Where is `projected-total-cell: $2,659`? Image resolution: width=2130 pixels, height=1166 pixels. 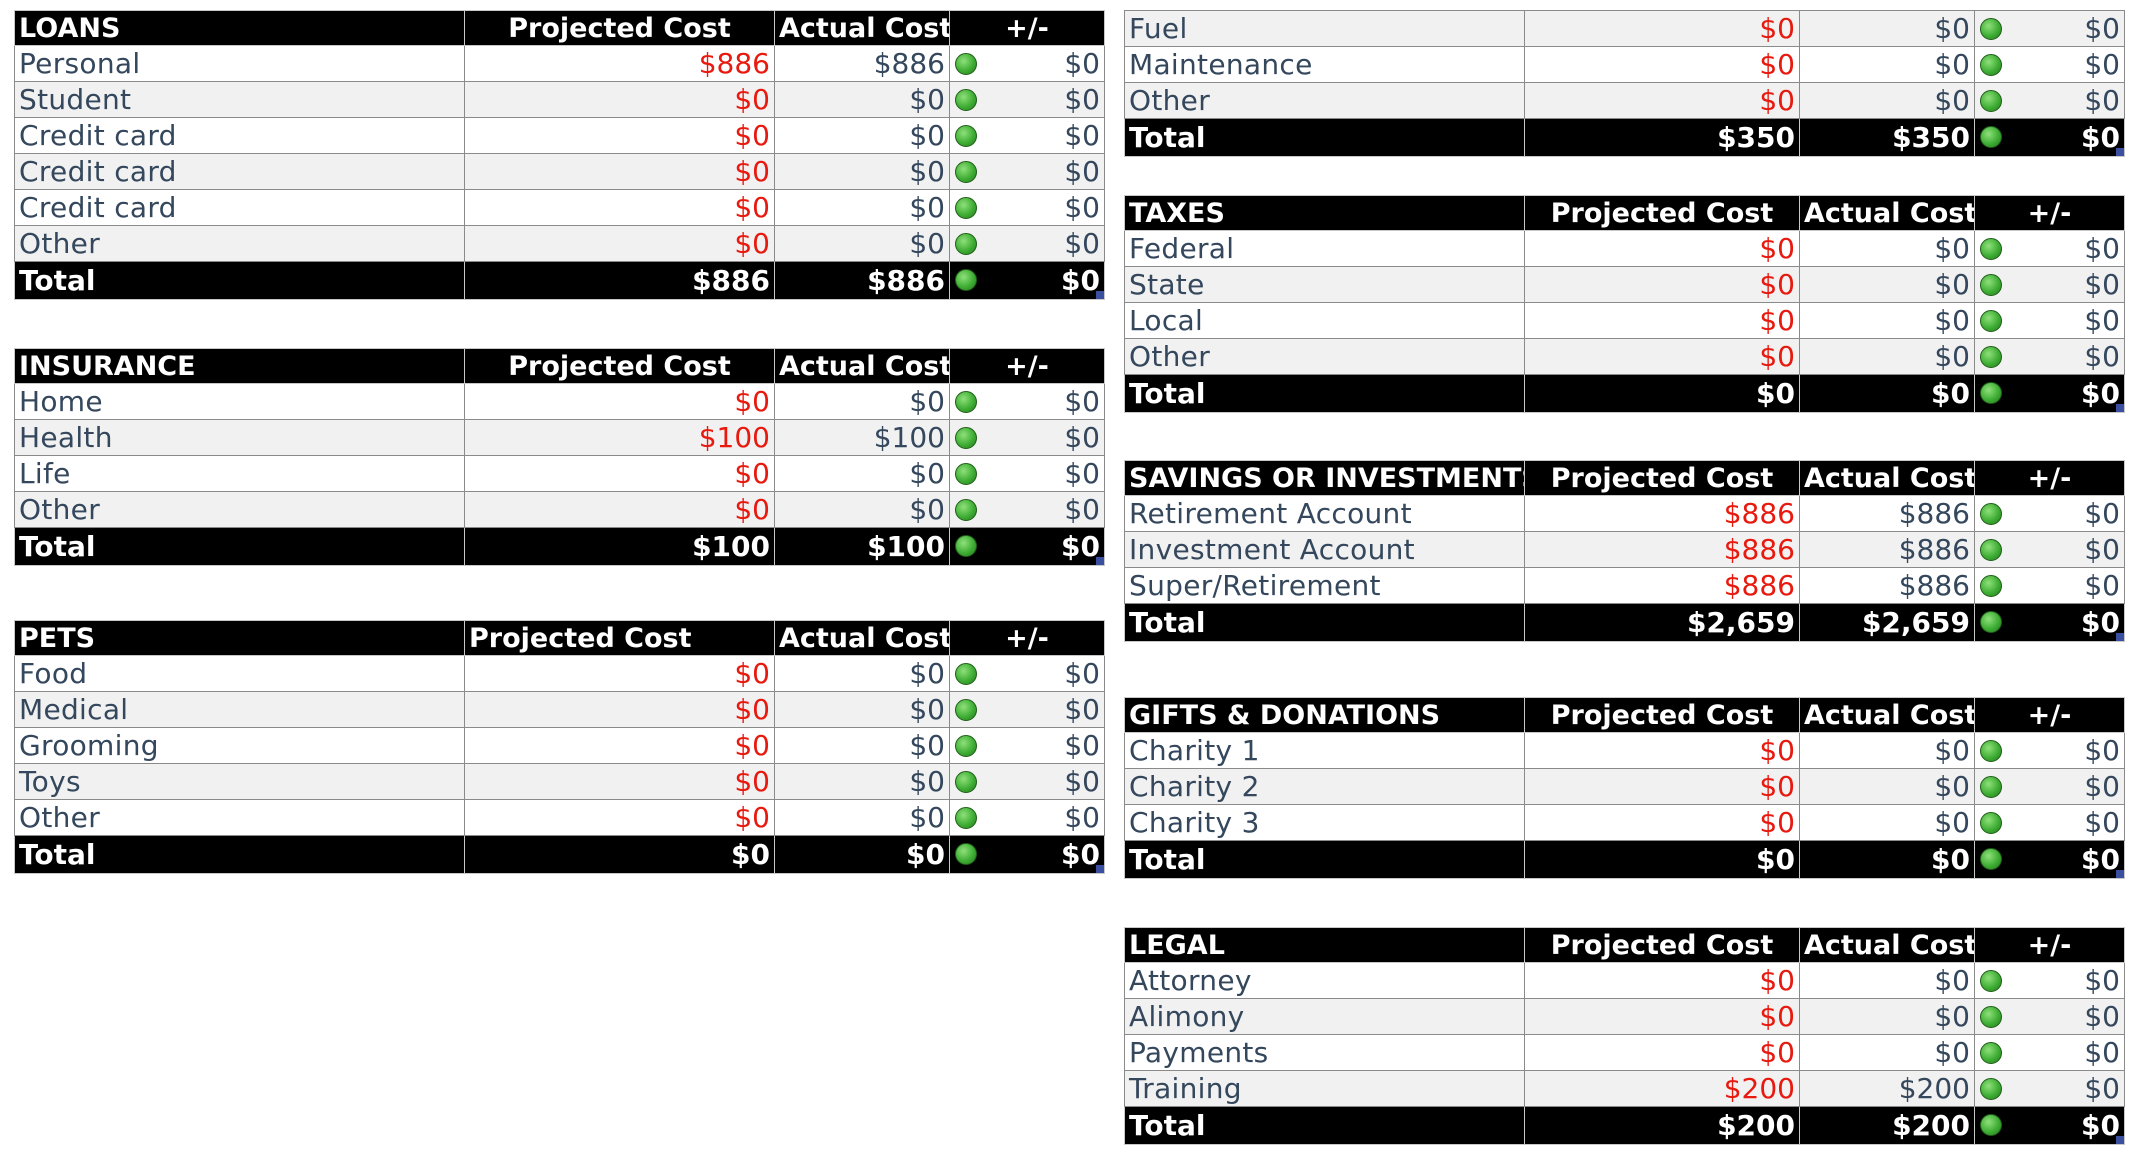
projected-total-cell: $2,659 is located at coordinates (1662, 622).